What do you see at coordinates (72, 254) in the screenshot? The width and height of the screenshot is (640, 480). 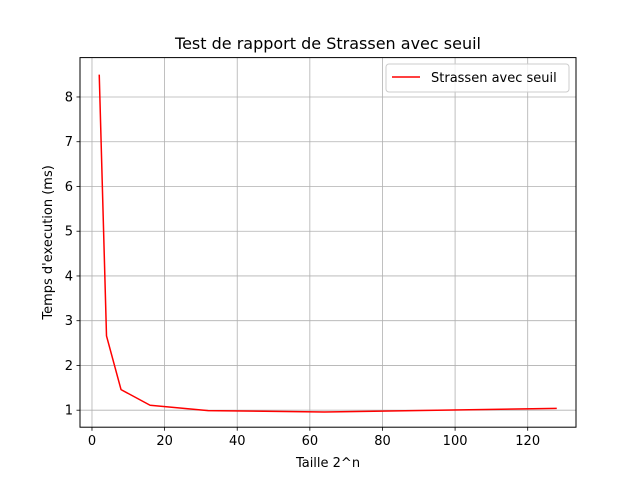 I see `y-axis: 1 2 3 4 5 6 7 8` at bounding box center [72, 254].